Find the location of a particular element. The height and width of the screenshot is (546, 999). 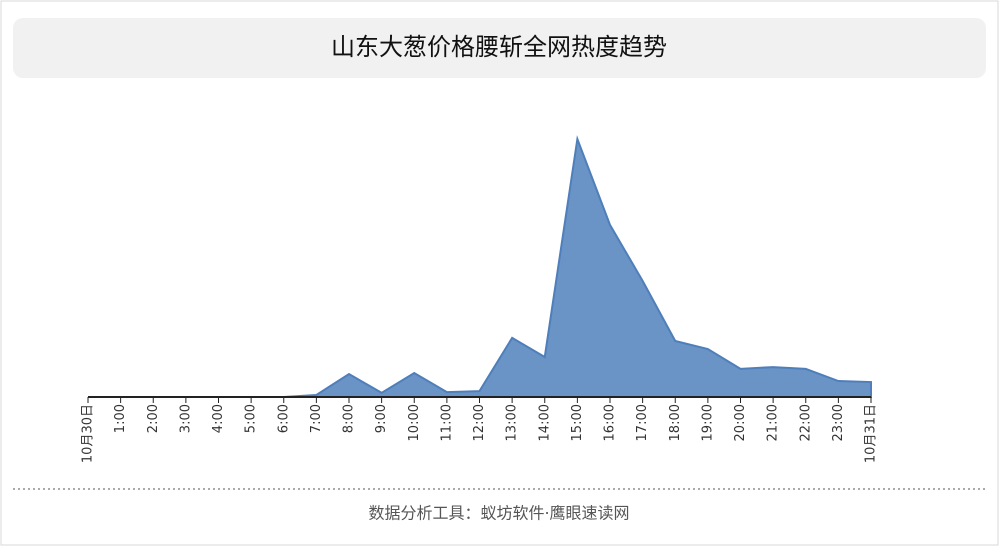

footer: 数据分析工具：蚁坊软件·鹰眼速读网 is located at coordinates (498, 513).